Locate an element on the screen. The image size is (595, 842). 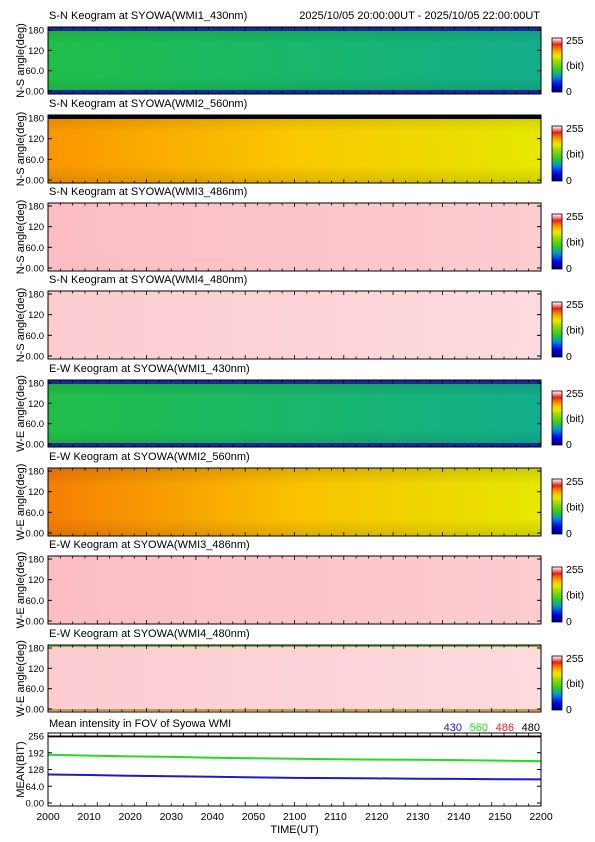
panel-title: E-W Keogram at SYOWA(WMI1_430nm) is located at coordinates (149, 369).